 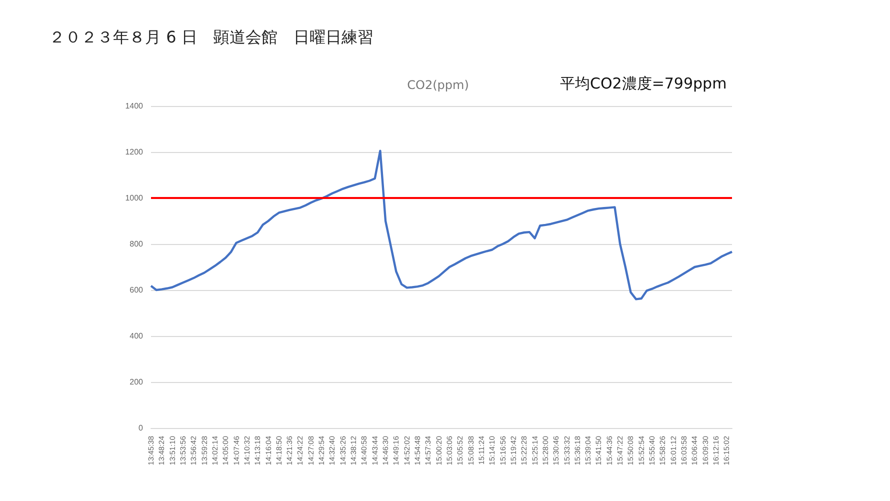 I want to click on y-tick-label: 1000, so click(x=134, y=198).